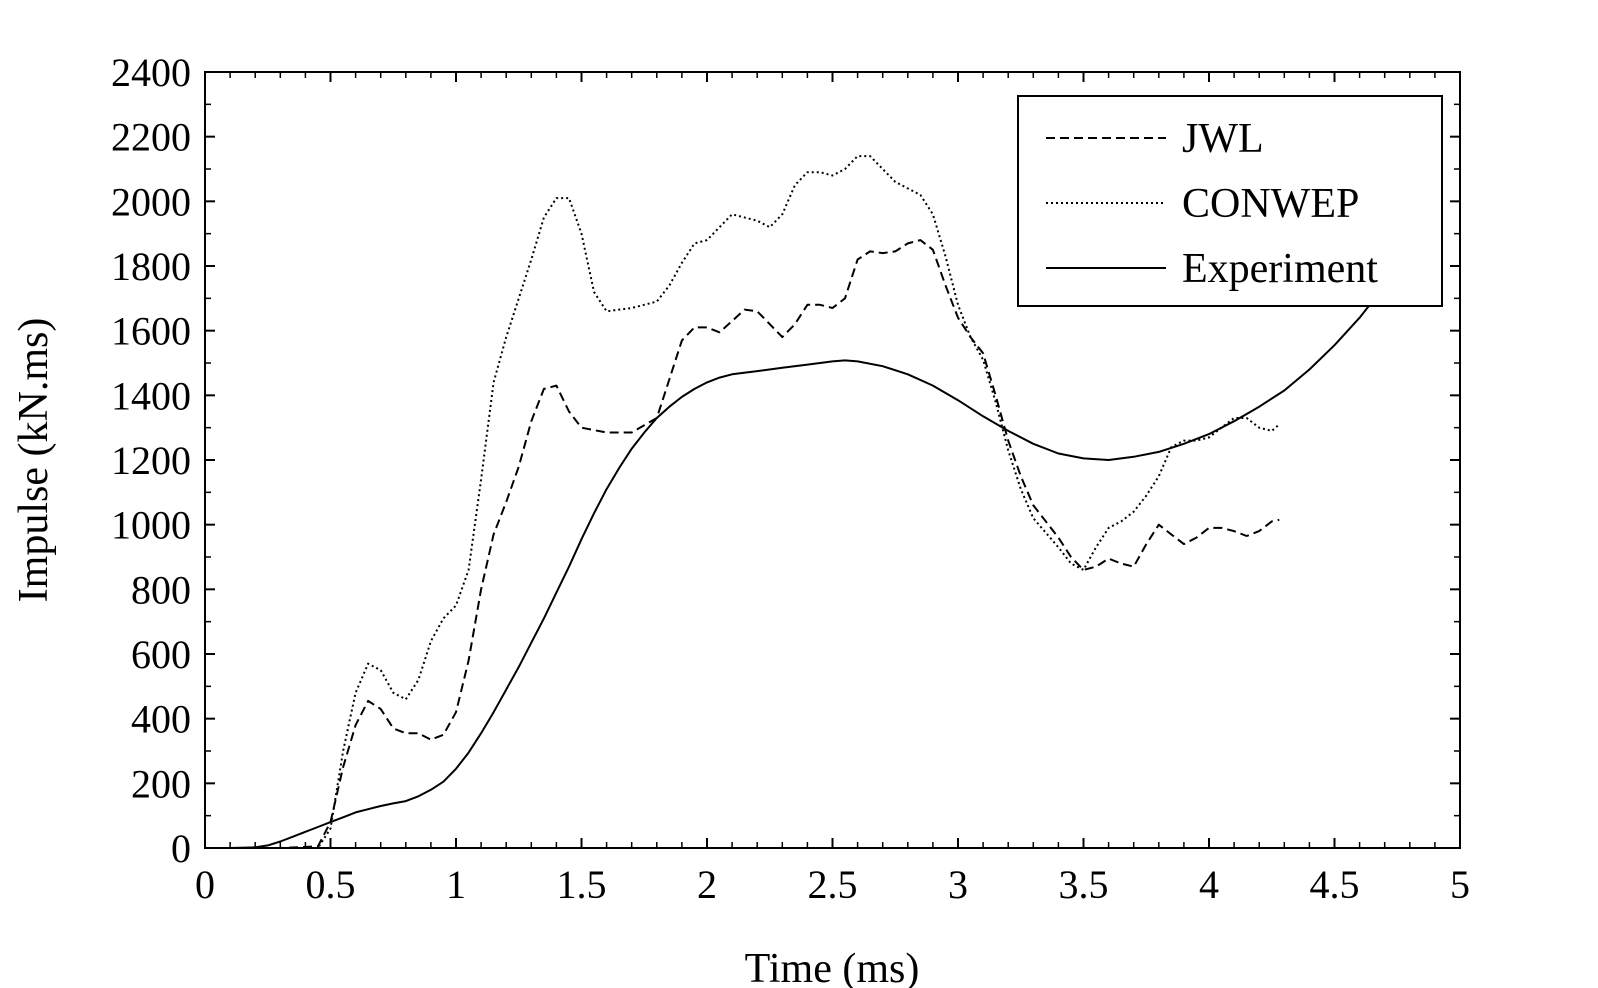 Image resolution: width=1598 pixels, height=988 pixels. What do you see at coordinates (582, 884) in the screenshot?
I see `x-tick-label: 1.5` at bounding box center [582, 884].